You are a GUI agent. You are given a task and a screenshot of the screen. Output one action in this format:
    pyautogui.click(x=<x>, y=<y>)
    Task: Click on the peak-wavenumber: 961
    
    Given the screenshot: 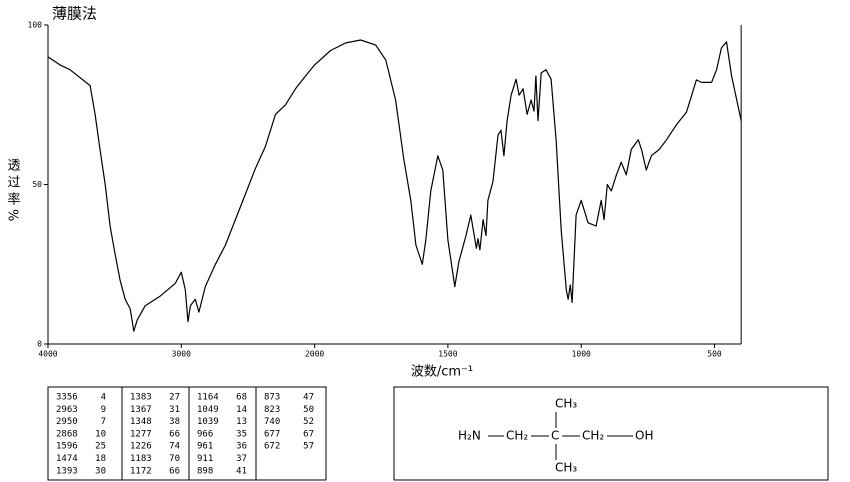 What is the action you would take?
    pyautogui.click(x=205, y=447)
    